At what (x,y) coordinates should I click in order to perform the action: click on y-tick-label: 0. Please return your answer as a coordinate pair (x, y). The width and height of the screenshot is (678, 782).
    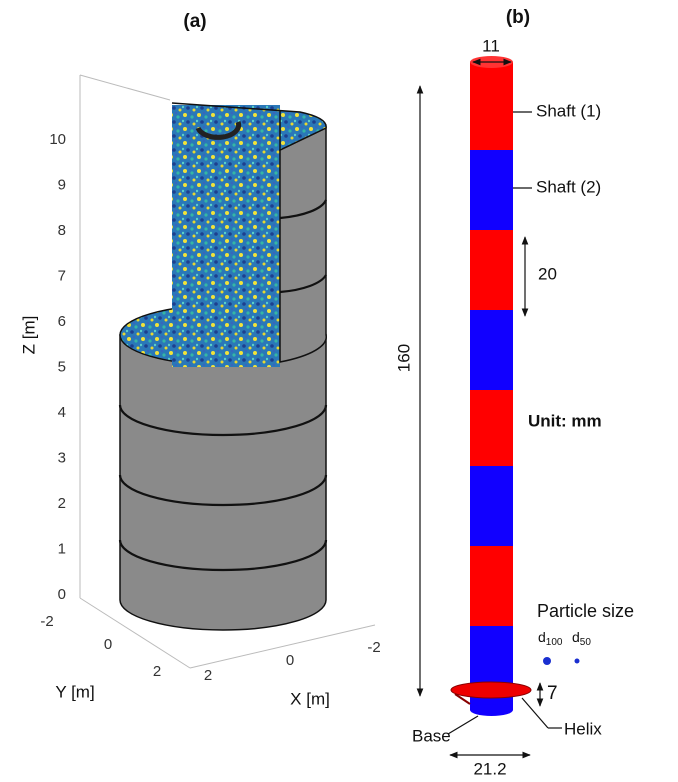
    Looking at the image, I should click on (108, 644).